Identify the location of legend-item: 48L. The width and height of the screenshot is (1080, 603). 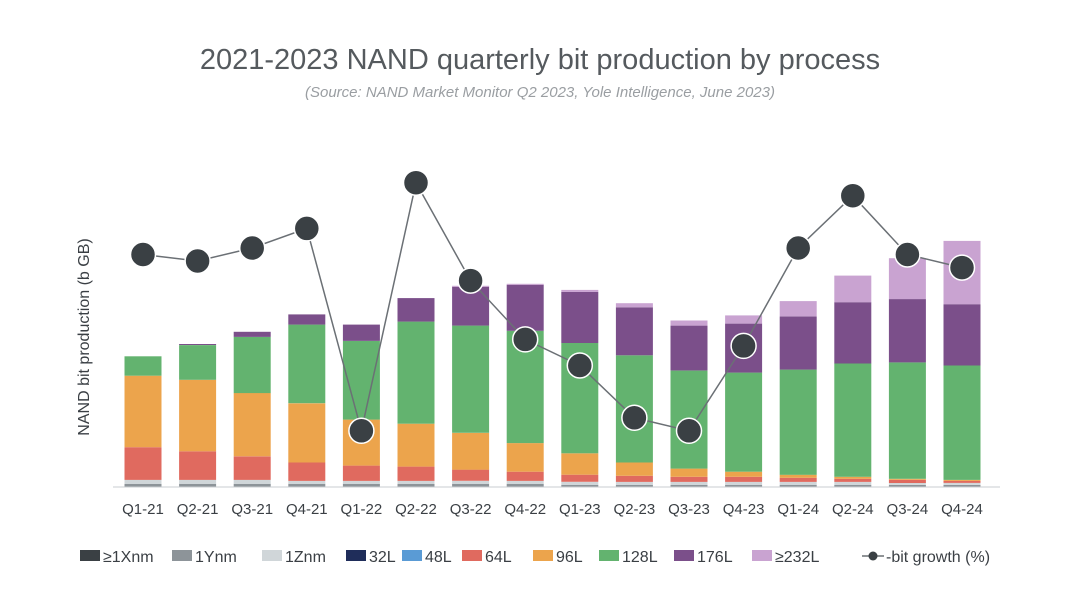
(427, 557).